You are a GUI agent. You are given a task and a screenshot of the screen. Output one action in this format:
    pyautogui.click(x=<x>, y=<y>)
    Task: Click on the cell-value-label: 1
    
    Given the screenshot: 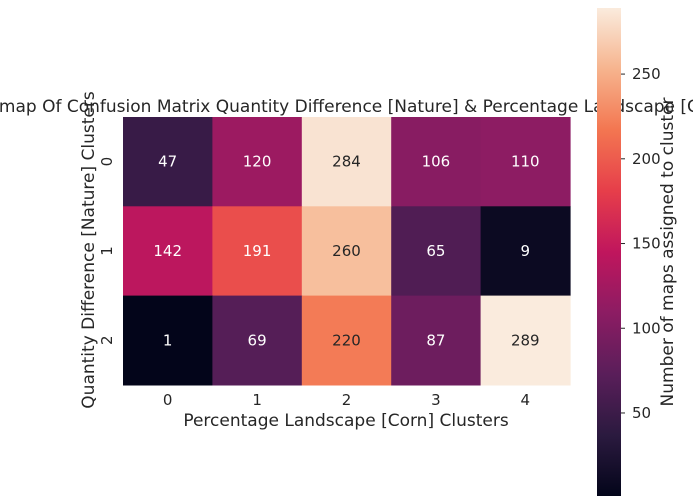 What is the action you would take?
    pyautogui.click(x=168, y=340)
    